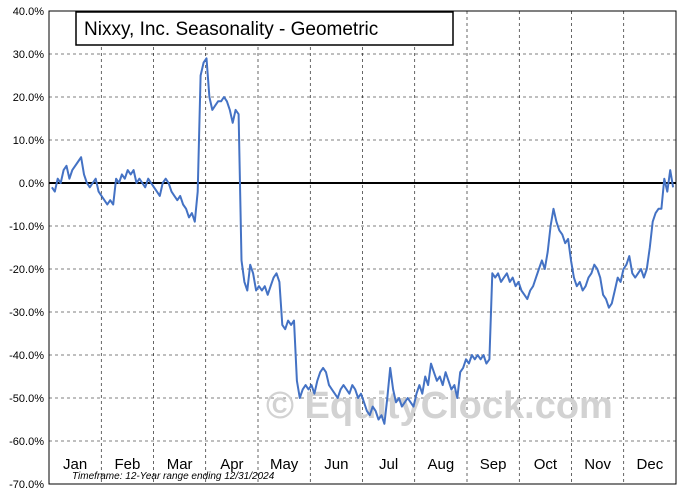 The height and width of the screenshot is (496, 683). Describe the element at coordinates (26, 270) in the screenshot. I see `y-tick-label: -20.0%` at that location.